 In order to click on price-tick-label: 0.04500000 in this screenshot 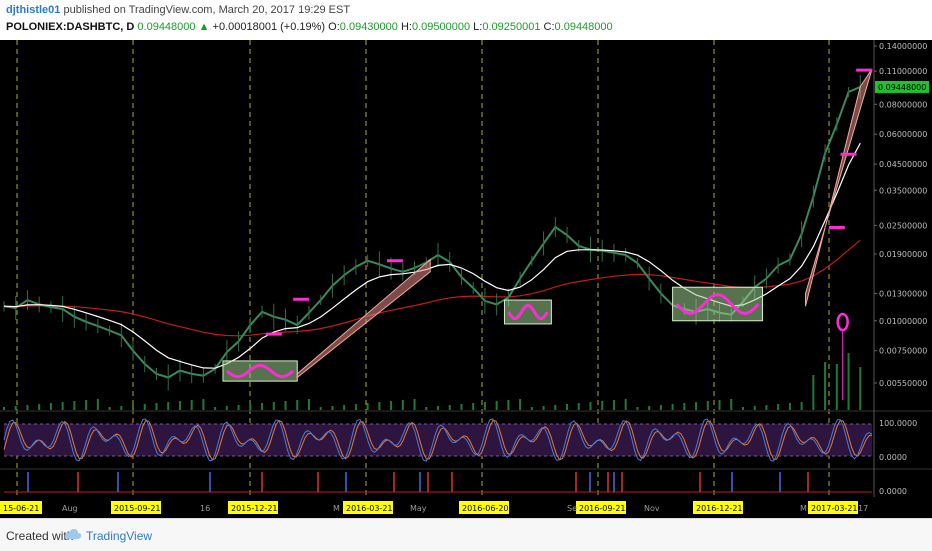, I will do `click(903, 164)`.